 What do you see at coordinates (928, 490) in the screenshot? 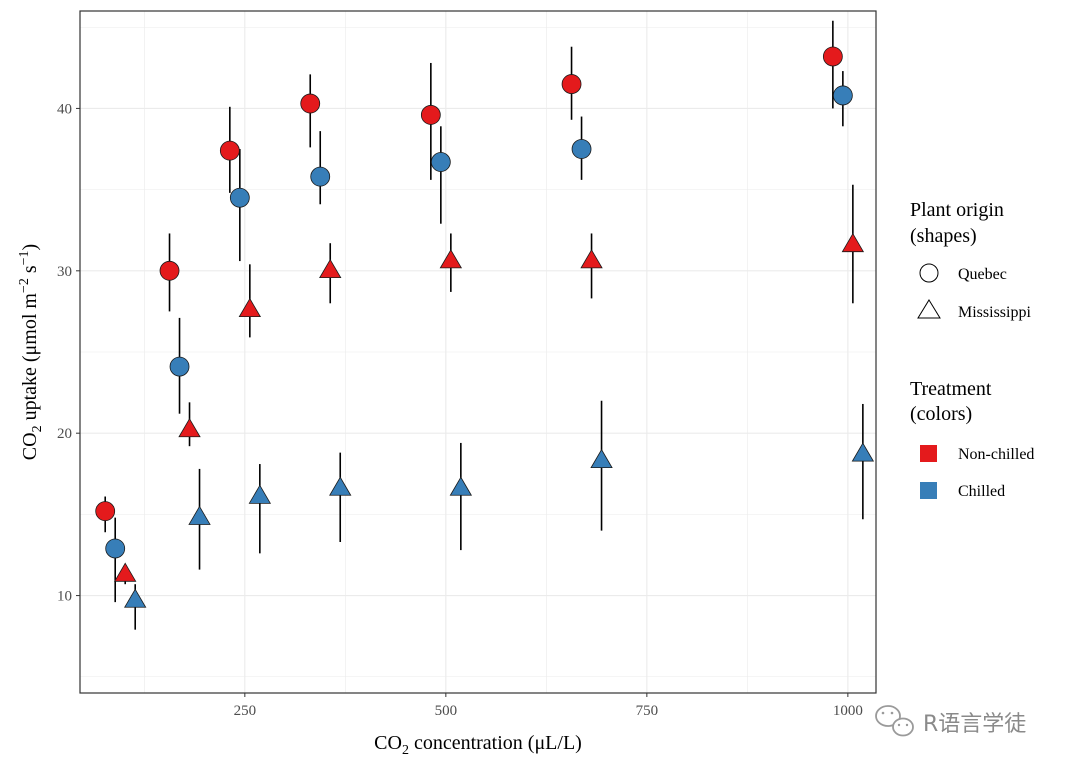
I see `legend-swatch-chilled` at bounding box center [928, 490].